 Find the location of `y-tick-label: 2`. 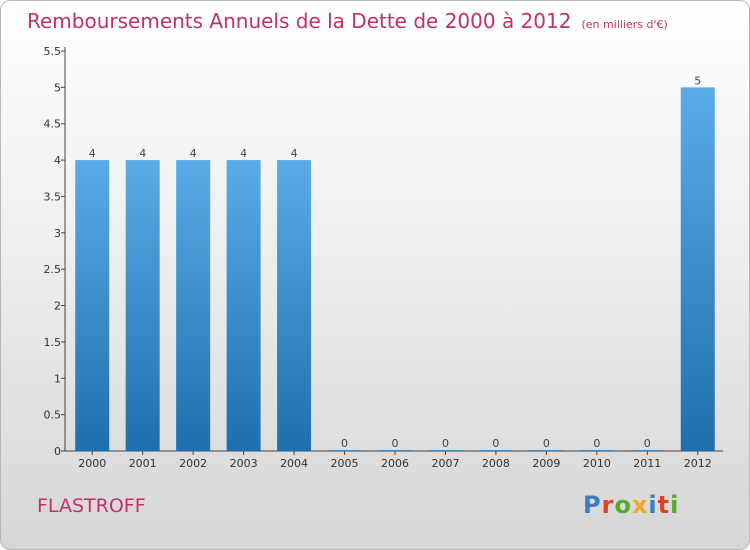

y-tick-label: 2 is located at coordinates (57, 306).